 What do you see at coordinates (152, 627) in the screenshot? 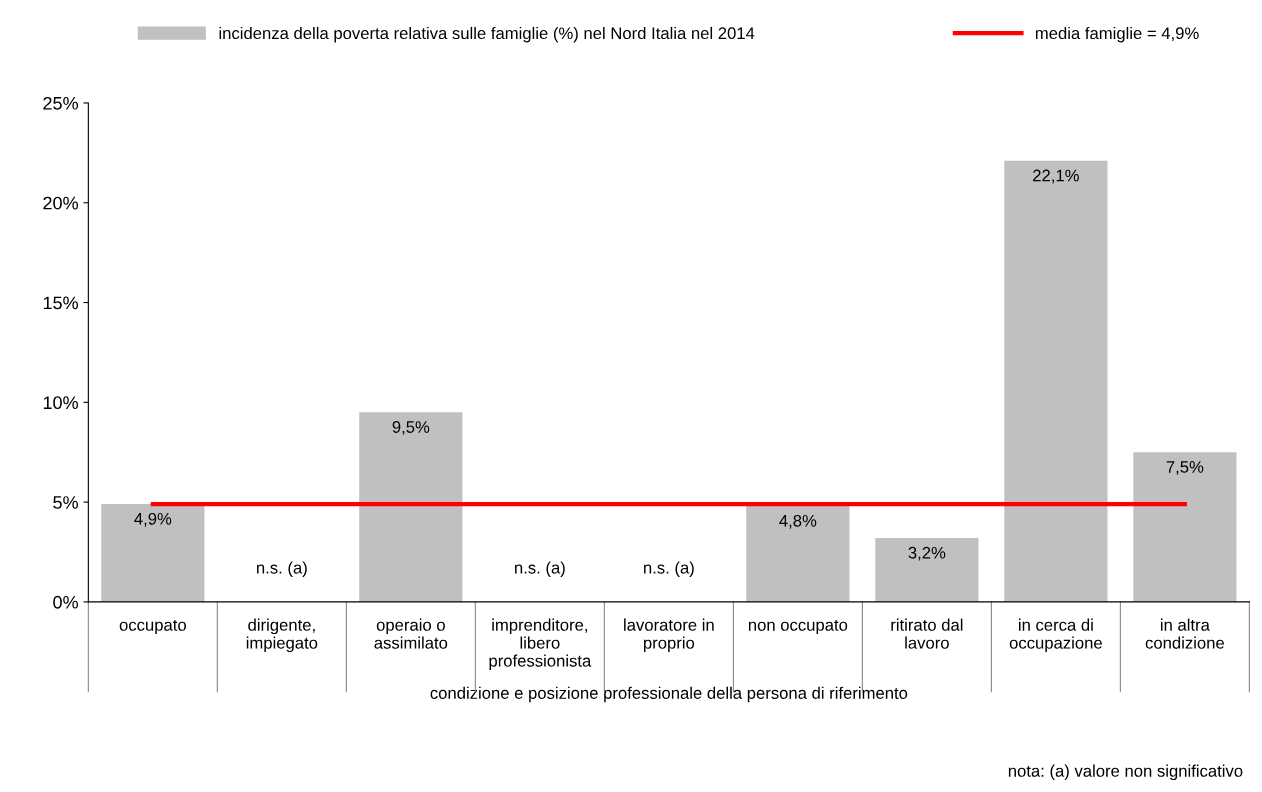
I see `x-tick-label: occupato` at bounding box center [152, 627].